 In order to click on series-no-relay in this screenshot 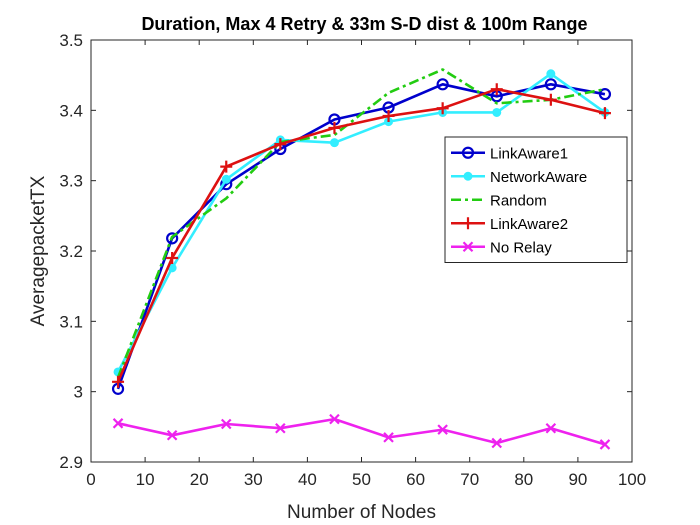, I will do `click(361, 431)`.